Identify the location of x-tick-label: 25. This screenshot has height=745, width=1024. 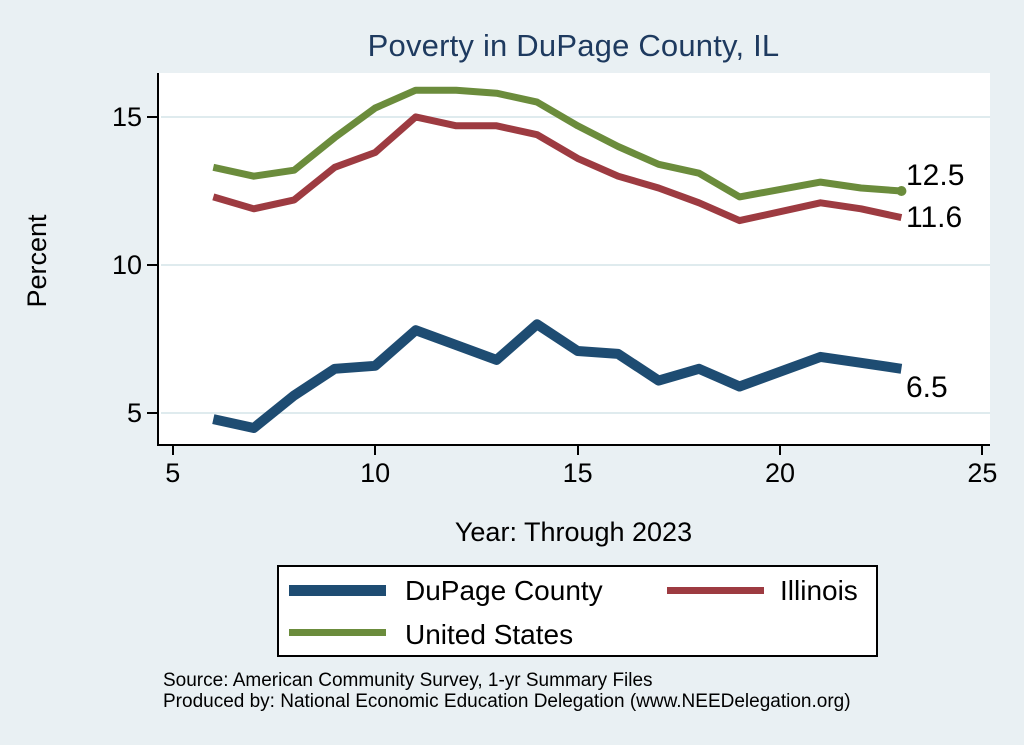
(982, 473).